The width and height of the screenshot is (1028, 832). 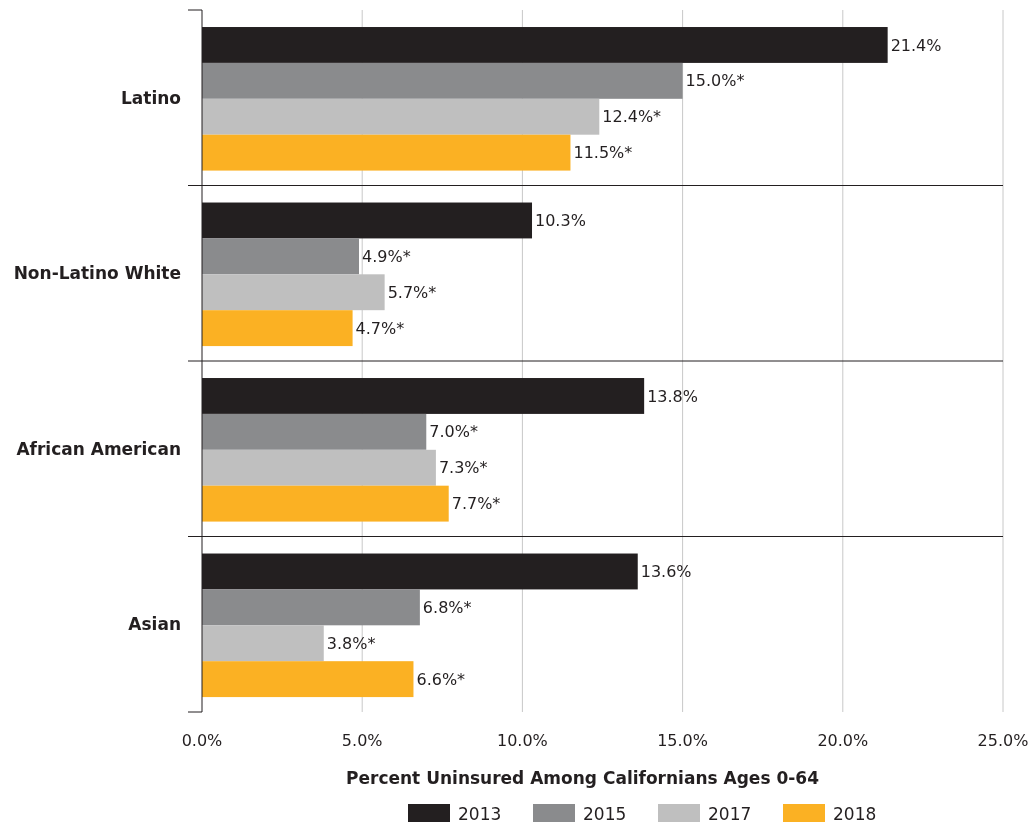 What do you see at coordinates (154, 624) in the screenshot?
I see `y-tick-label: Asian` at bounding box center [154, 624].